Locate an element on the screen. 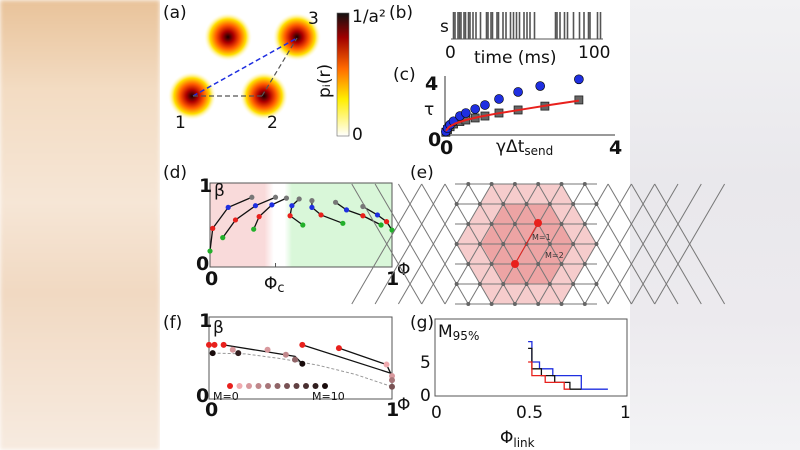 The height and width of the screenshot is (450, 800). c-marks is located at coordinates (512, 105).